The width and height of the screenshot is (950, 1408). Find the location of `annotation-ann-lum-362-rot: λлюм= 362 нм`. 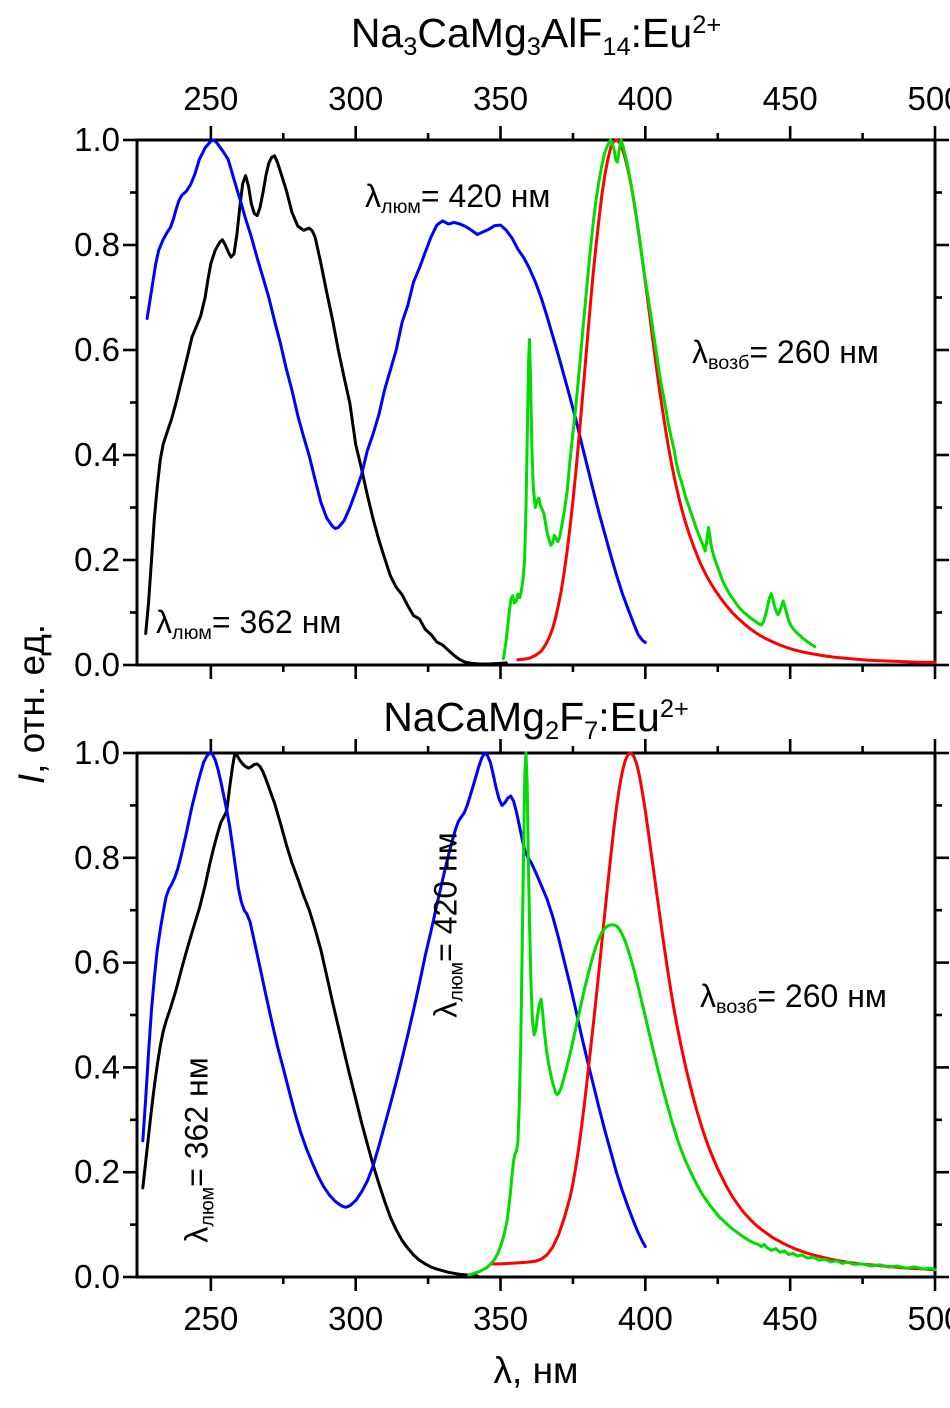

annotation-ann-lum-362-rot: λлюм= 362 нм is located at coordinates (198, 1150).